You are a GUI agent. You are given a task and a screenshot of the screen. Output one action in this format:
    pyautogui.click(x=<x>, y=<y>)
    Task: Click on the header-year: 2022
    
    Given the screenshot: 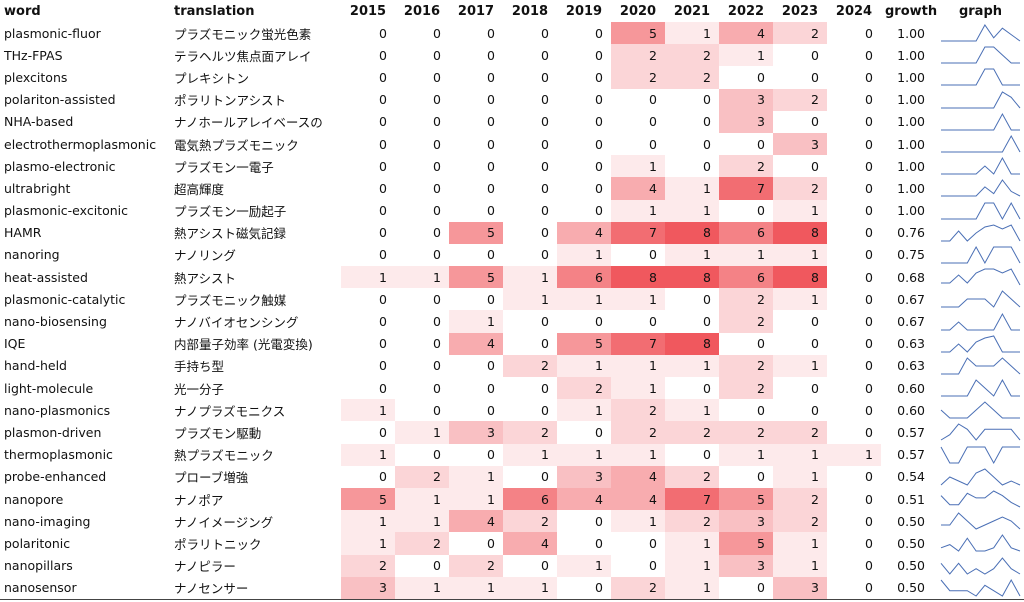 What is the action you would take?
    pyautogui.click(x=746, y=11)
    